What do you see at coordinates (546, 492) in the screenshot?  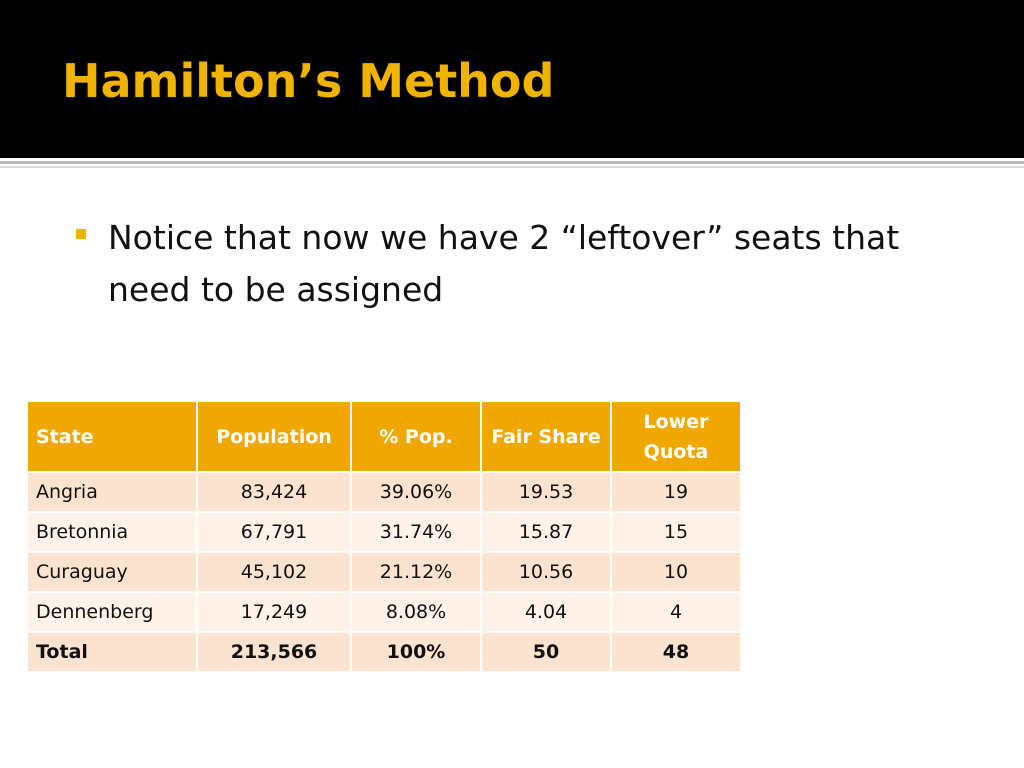 I see `cell-fair-share: 19.53` at bounding box center [546, 492].